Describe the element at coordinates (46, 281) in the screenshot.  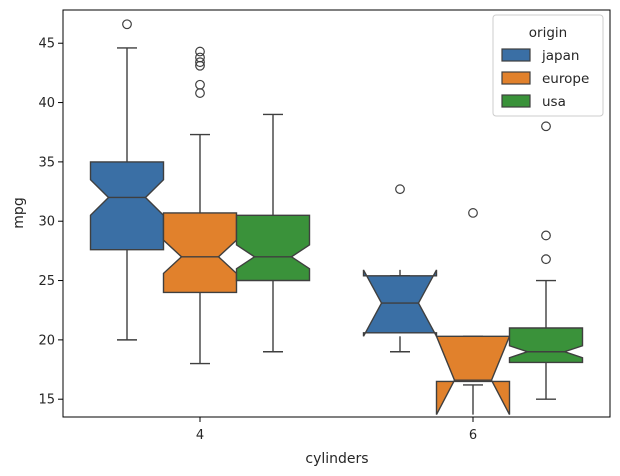
I see `y-tick-label: 25` at that location.